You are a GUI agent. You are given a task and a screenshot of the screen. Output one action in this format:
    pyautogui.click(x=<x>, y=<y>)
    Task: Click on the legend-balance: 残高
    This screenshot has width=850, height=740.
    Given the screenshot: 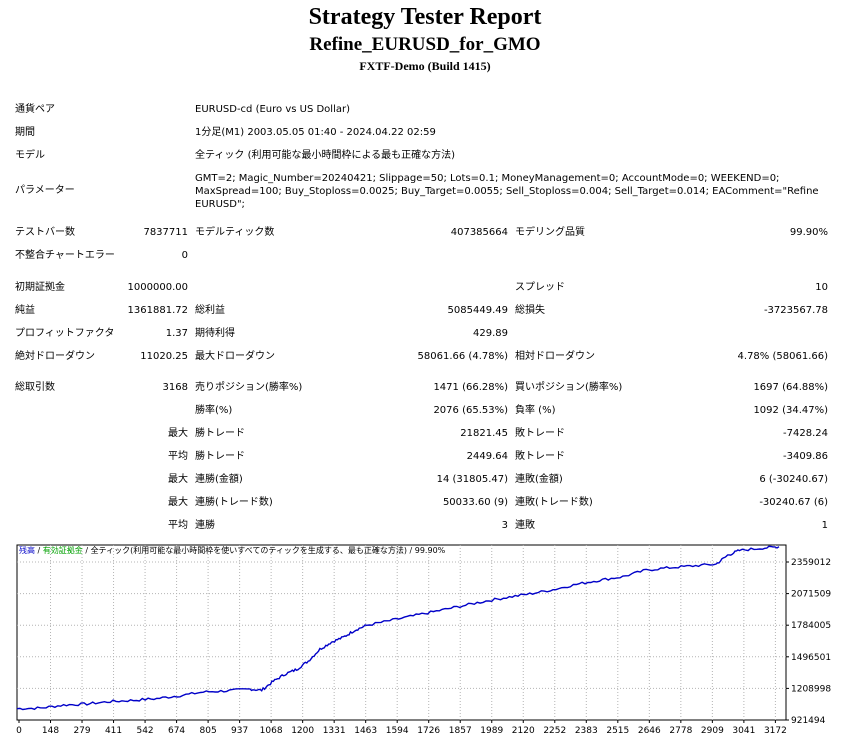 What is the action you would take?
    pyautogui.click(x=27, y=550)
    